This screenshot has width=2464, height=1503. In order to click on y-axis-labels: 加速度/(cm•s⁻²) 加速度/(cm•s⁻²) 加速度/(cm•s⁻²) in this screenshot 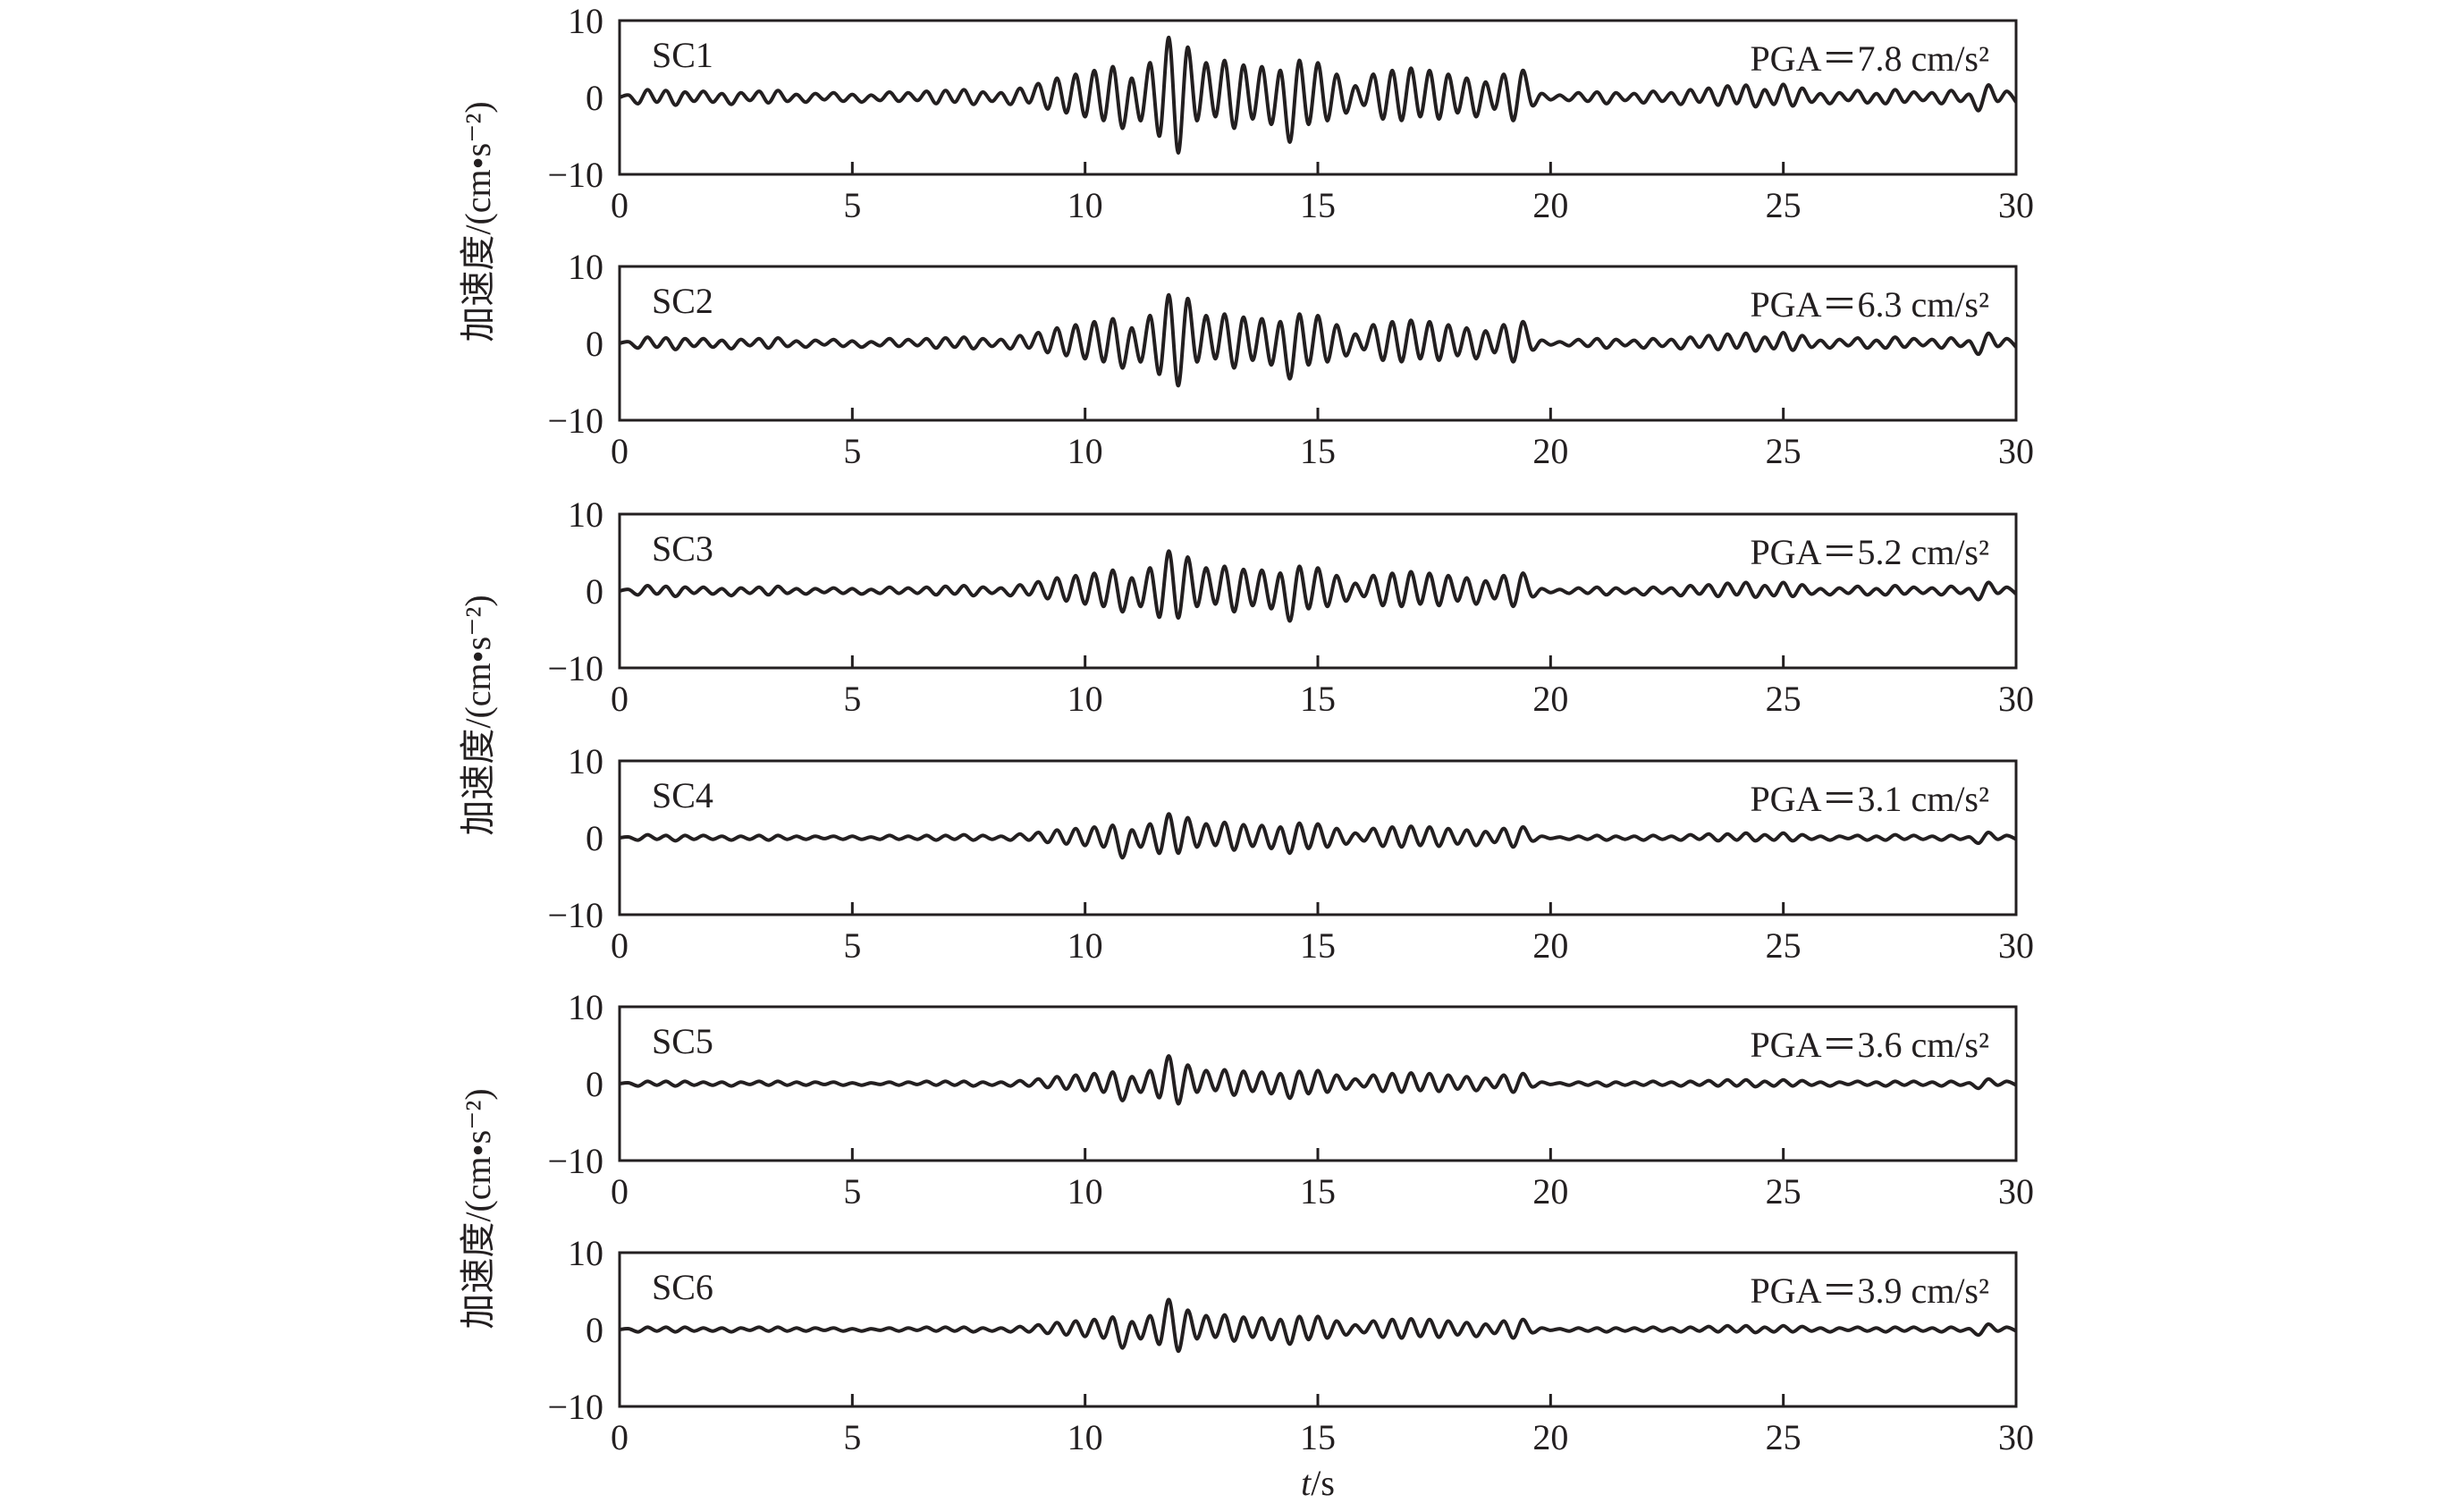, I will do `click(478, 715)`.